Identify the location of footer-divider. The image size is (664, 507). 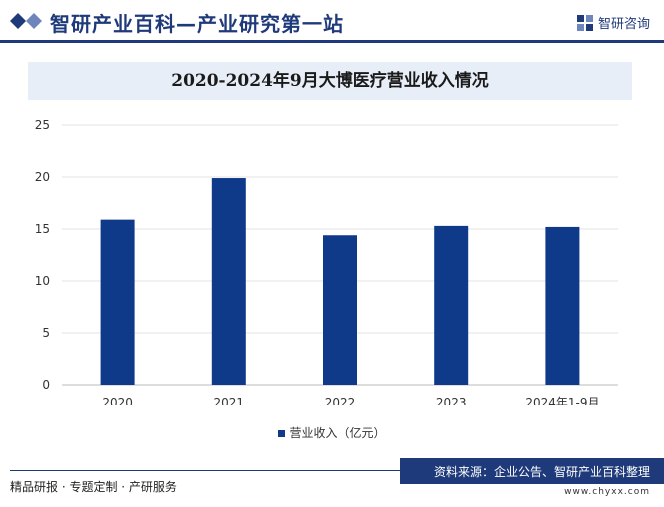
(205, 470).